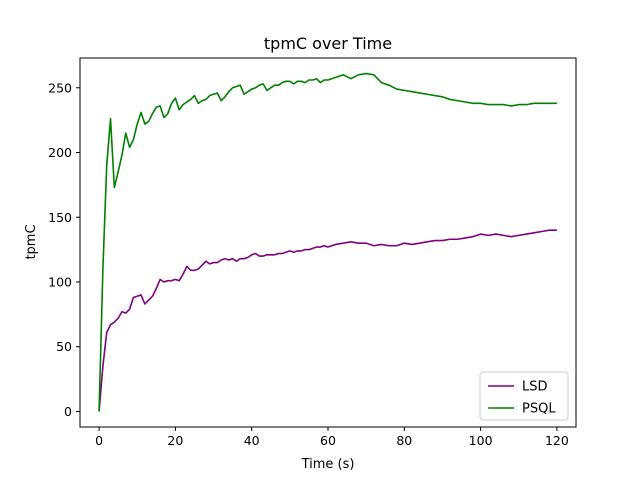 The width and height of the screenshot is (640, 480). Describe the element at coordinates (31, 241) in the screenshot. I see `y-axis-label: tpmC` at that location.